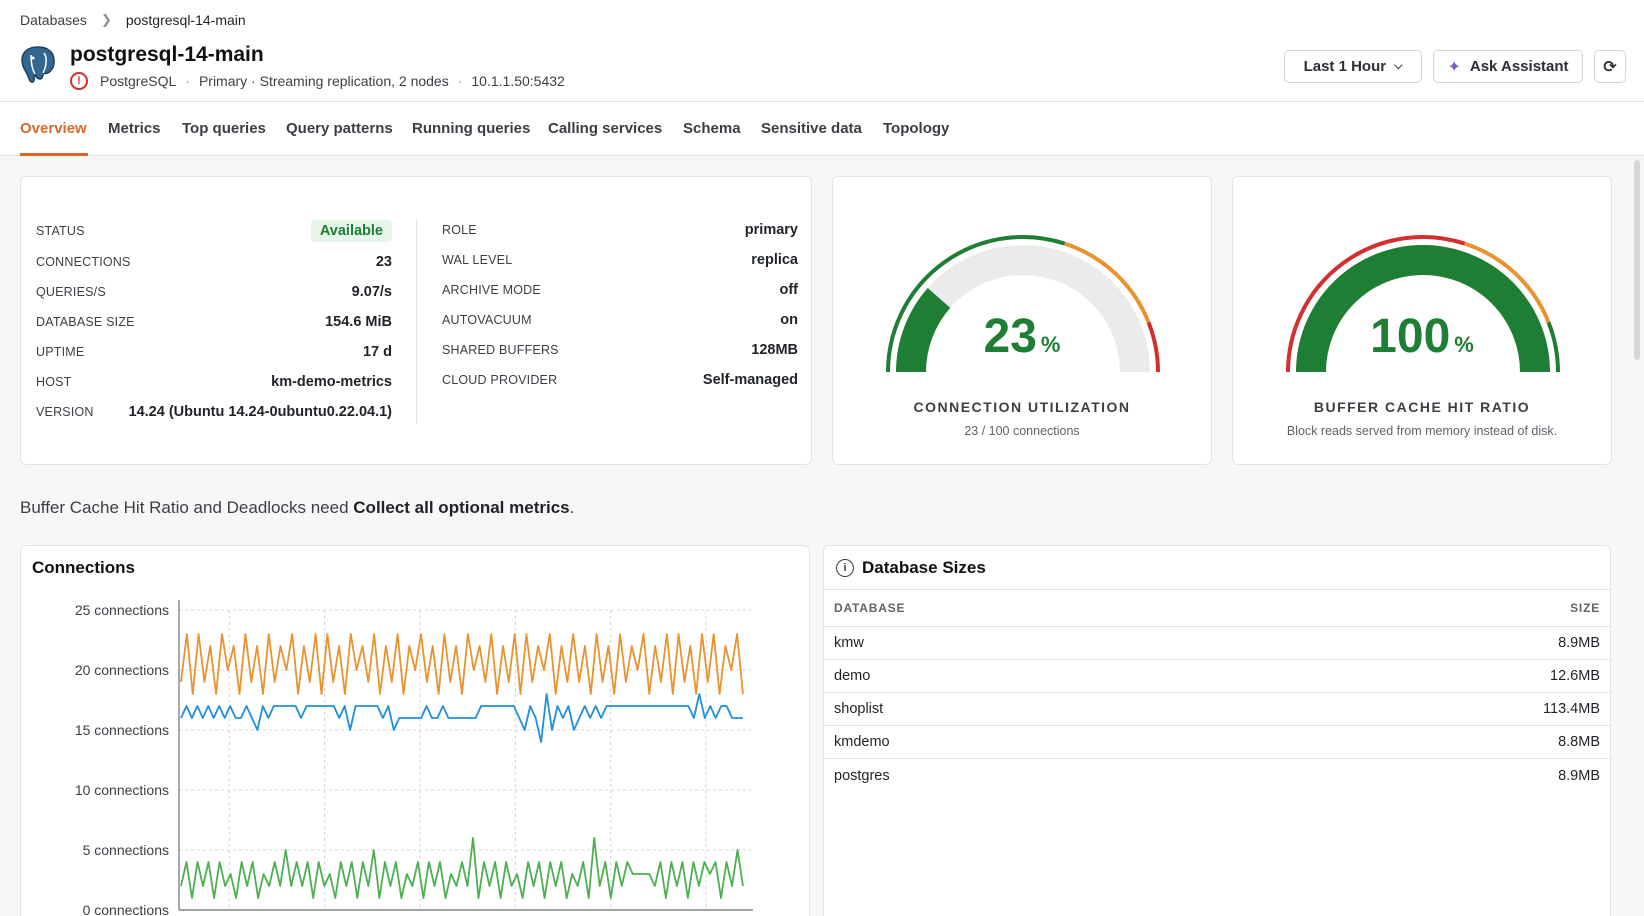 This screenshot has height=916, width=1644. Describe the element at coordinates (79, 81) in the screenshot. I see `alert-icon: !` at that location.